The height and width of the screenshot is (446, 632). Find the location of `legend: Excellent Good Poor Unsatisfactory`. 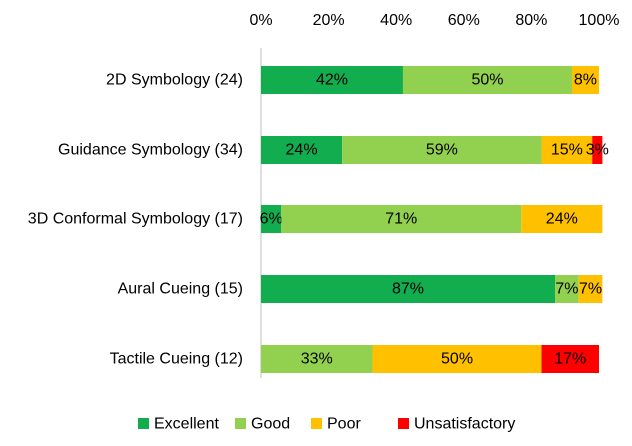

legend: Excellent Good Poor Unsatisfactory is located at coordinates (326, 424).